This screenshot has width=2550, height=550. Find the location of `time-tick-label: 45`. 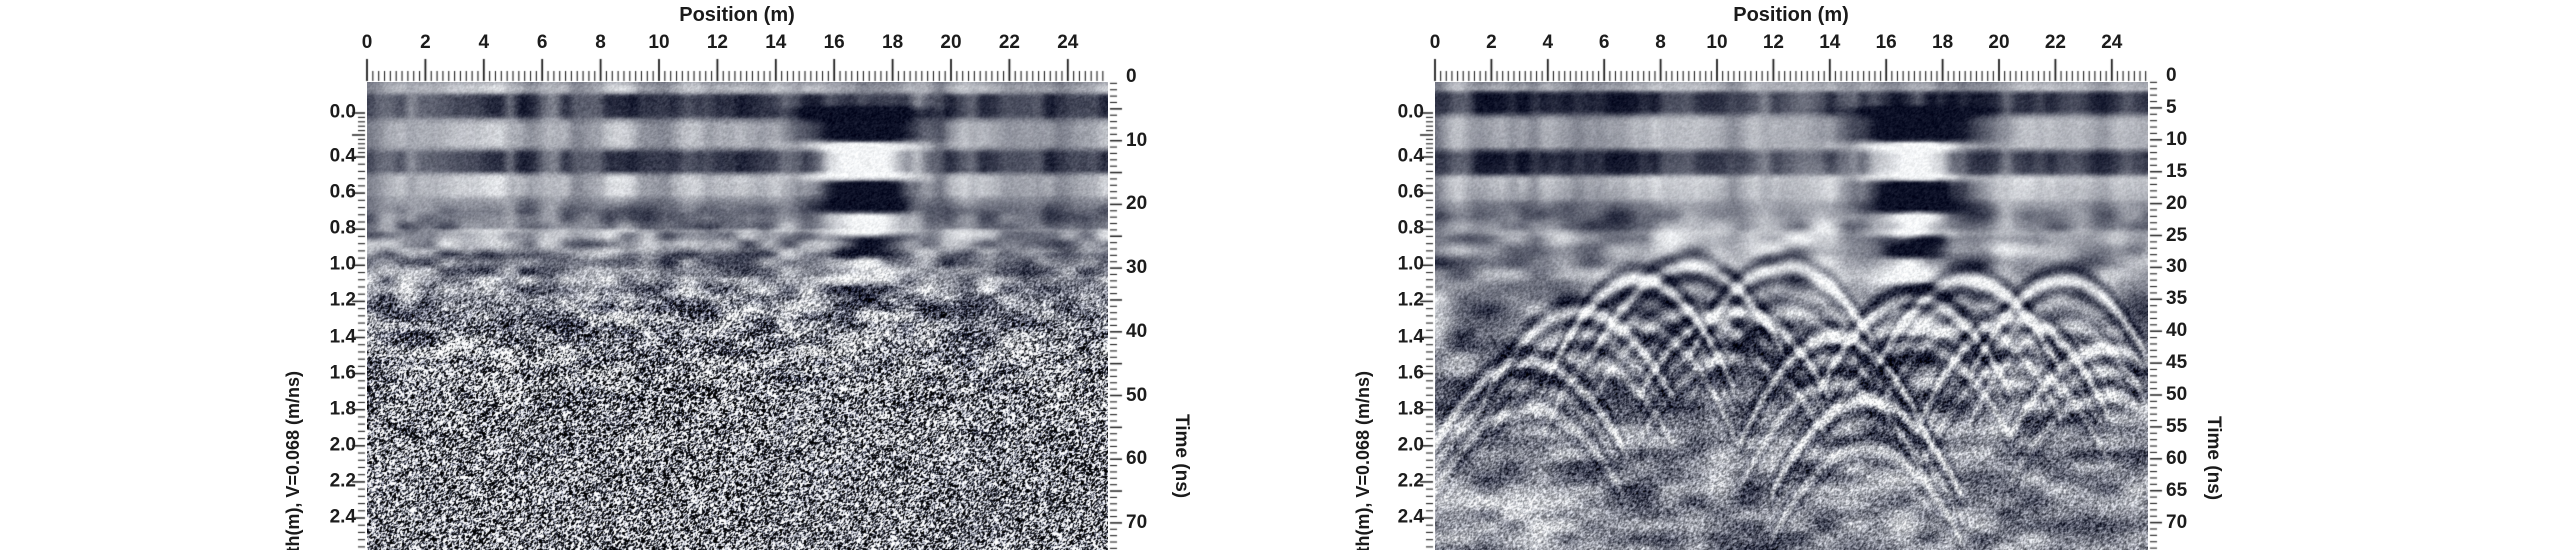

time-tick-label: 45 is located at coordinates (2177, 363).